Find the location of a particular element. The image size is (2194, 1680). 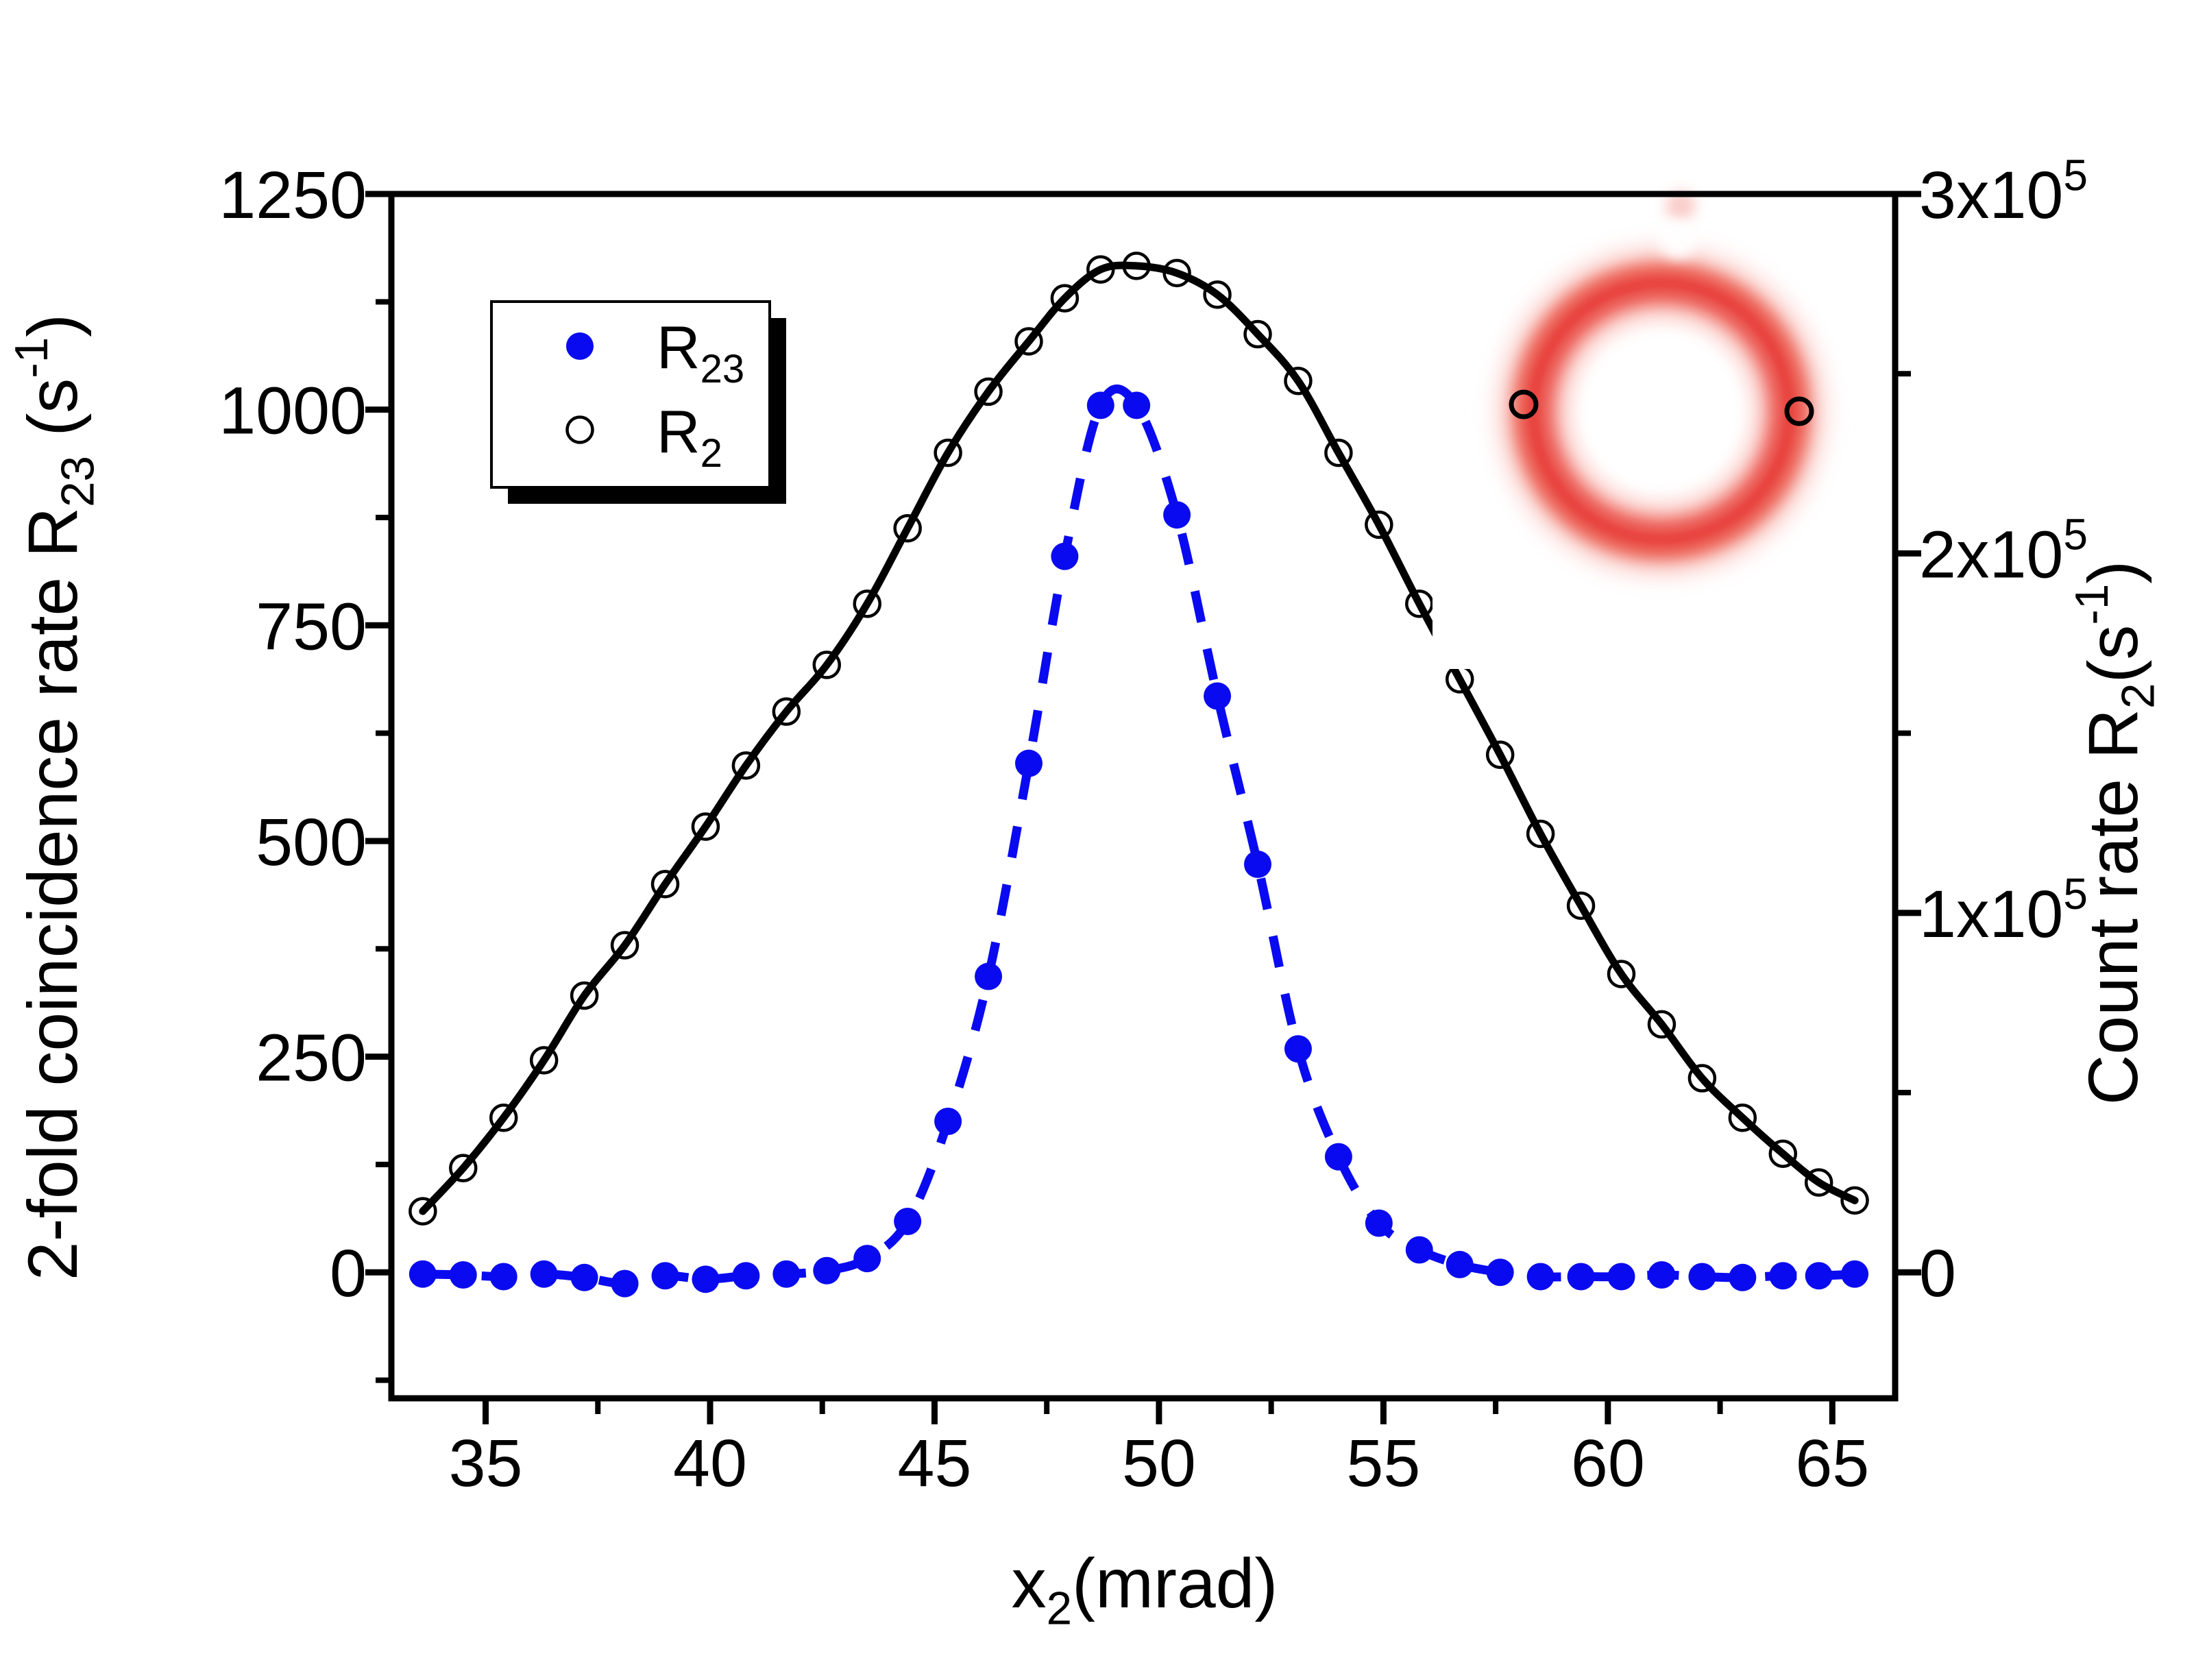

y-left-tick-label: 250 is located at coordinates (312, 1058).